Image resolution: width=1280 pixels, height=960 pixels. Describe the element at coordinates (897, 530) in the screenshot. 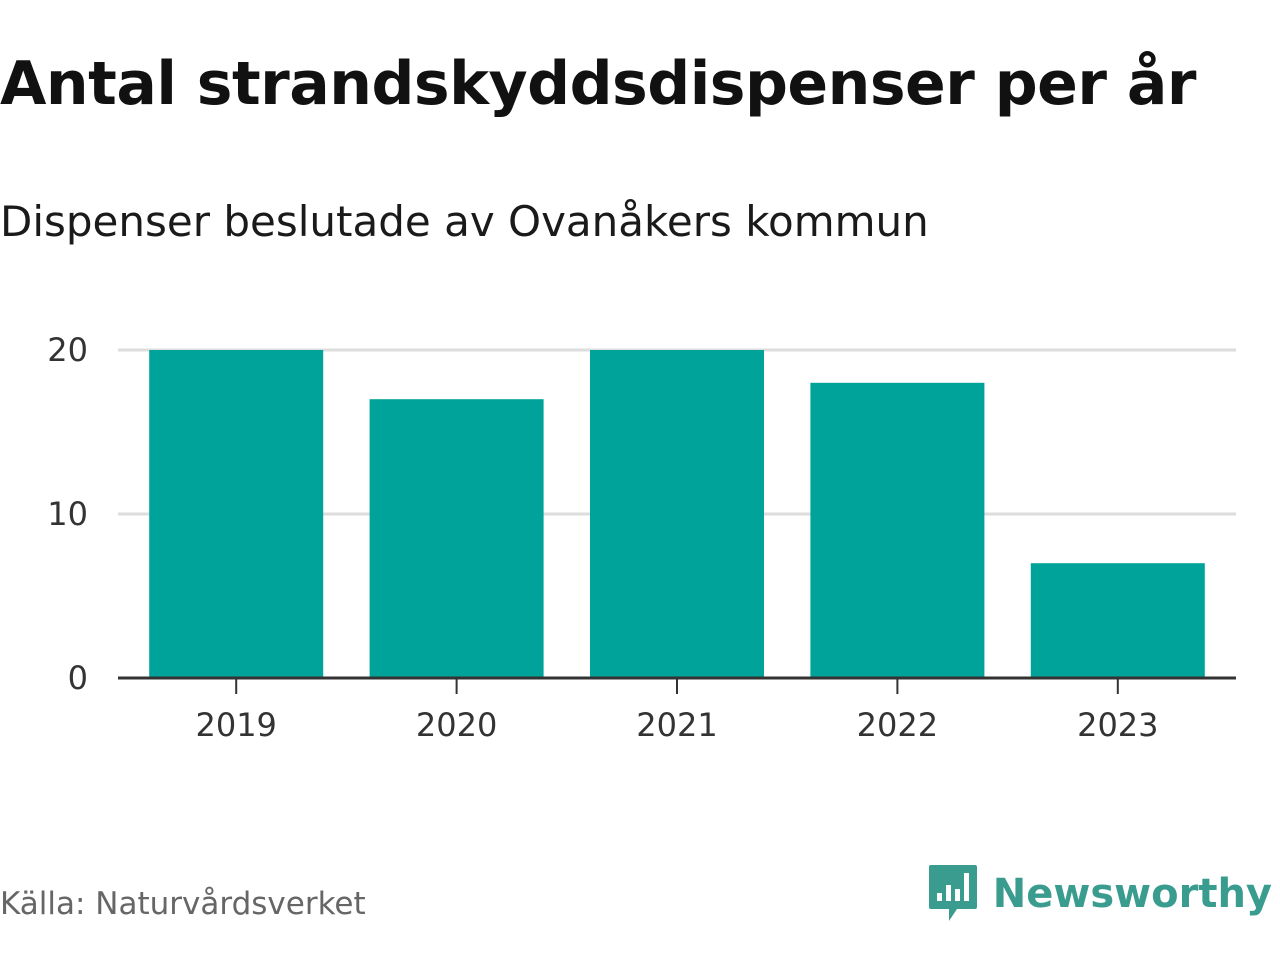

I see `bar-2022` at that location.